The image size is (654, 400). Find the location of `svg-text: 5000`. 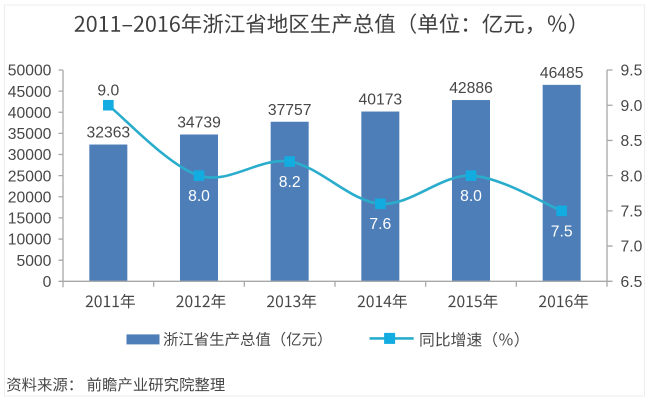

svg-text: 5000 is located at coordinates (33, 261).